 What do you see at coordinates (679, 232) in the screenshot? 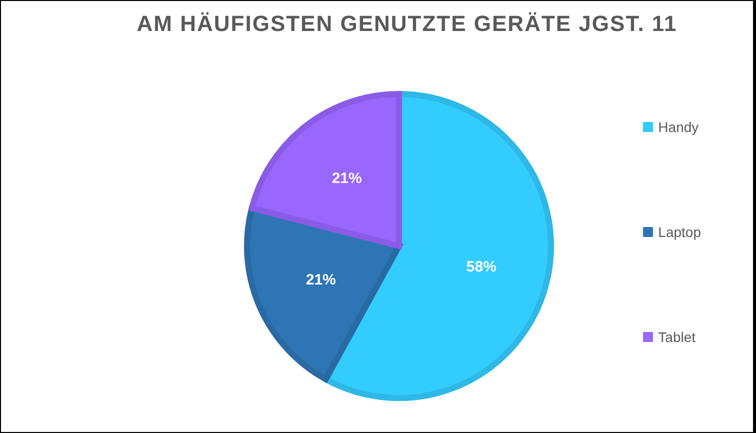
I see `legend-label: Laptop` at bounding box center [679, 232].